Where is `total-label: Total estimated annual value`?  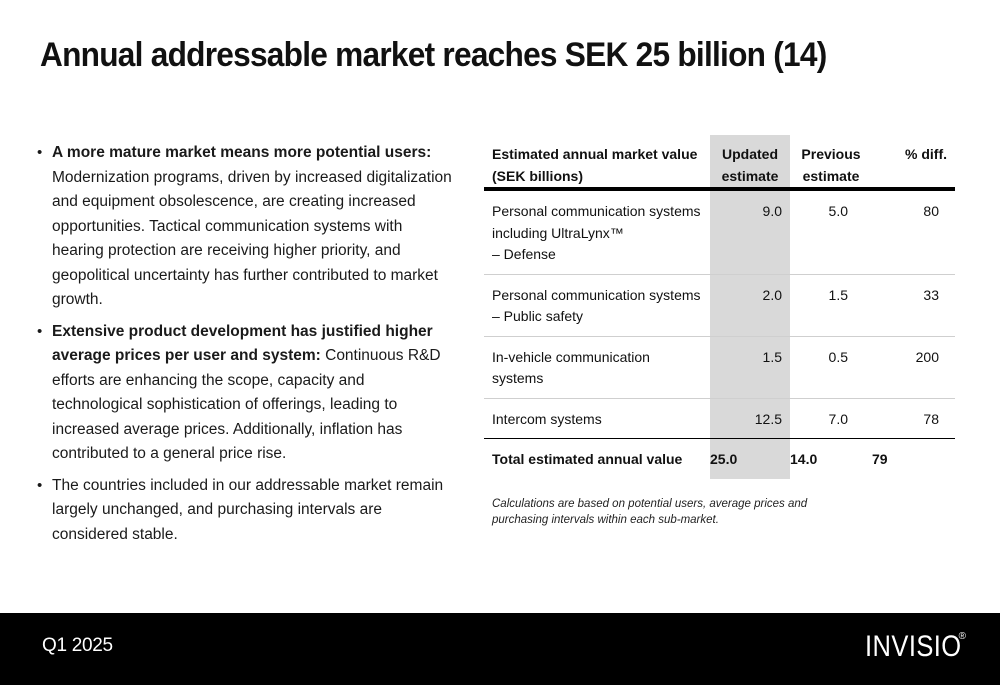 total-label: Total estimated annual value is located at coordinates (587, 459).